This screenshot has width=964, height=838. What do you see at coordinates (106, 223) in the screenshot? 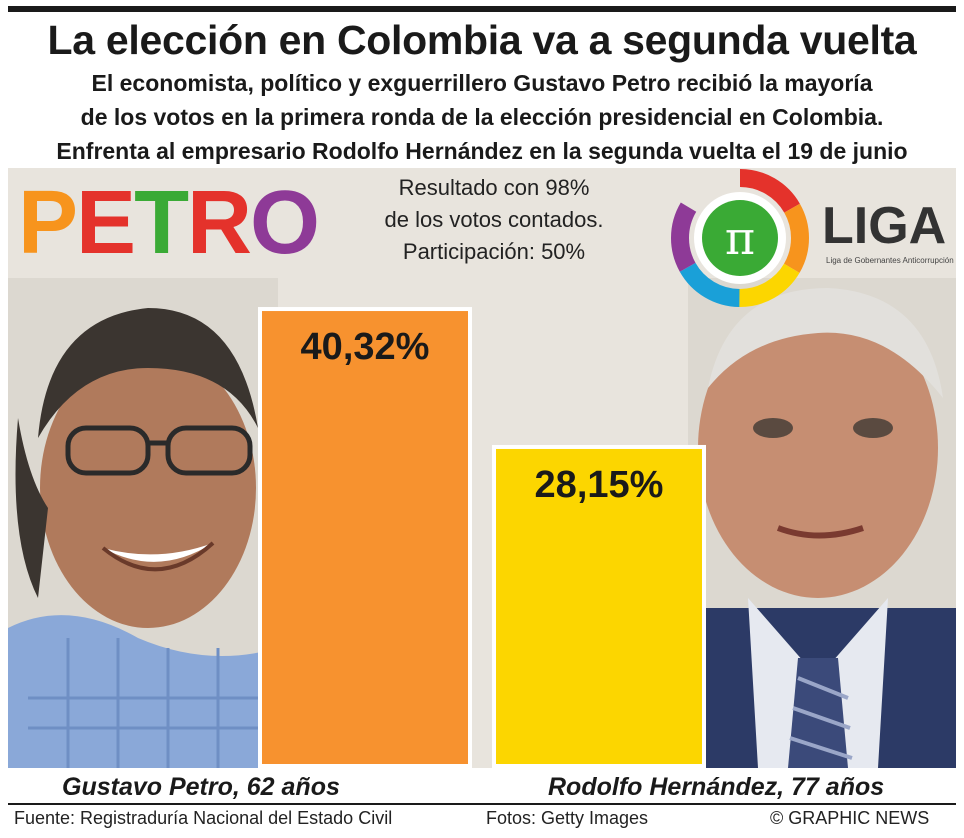
I see `petro-logo-letter: E` at bounding box center [106, 223].